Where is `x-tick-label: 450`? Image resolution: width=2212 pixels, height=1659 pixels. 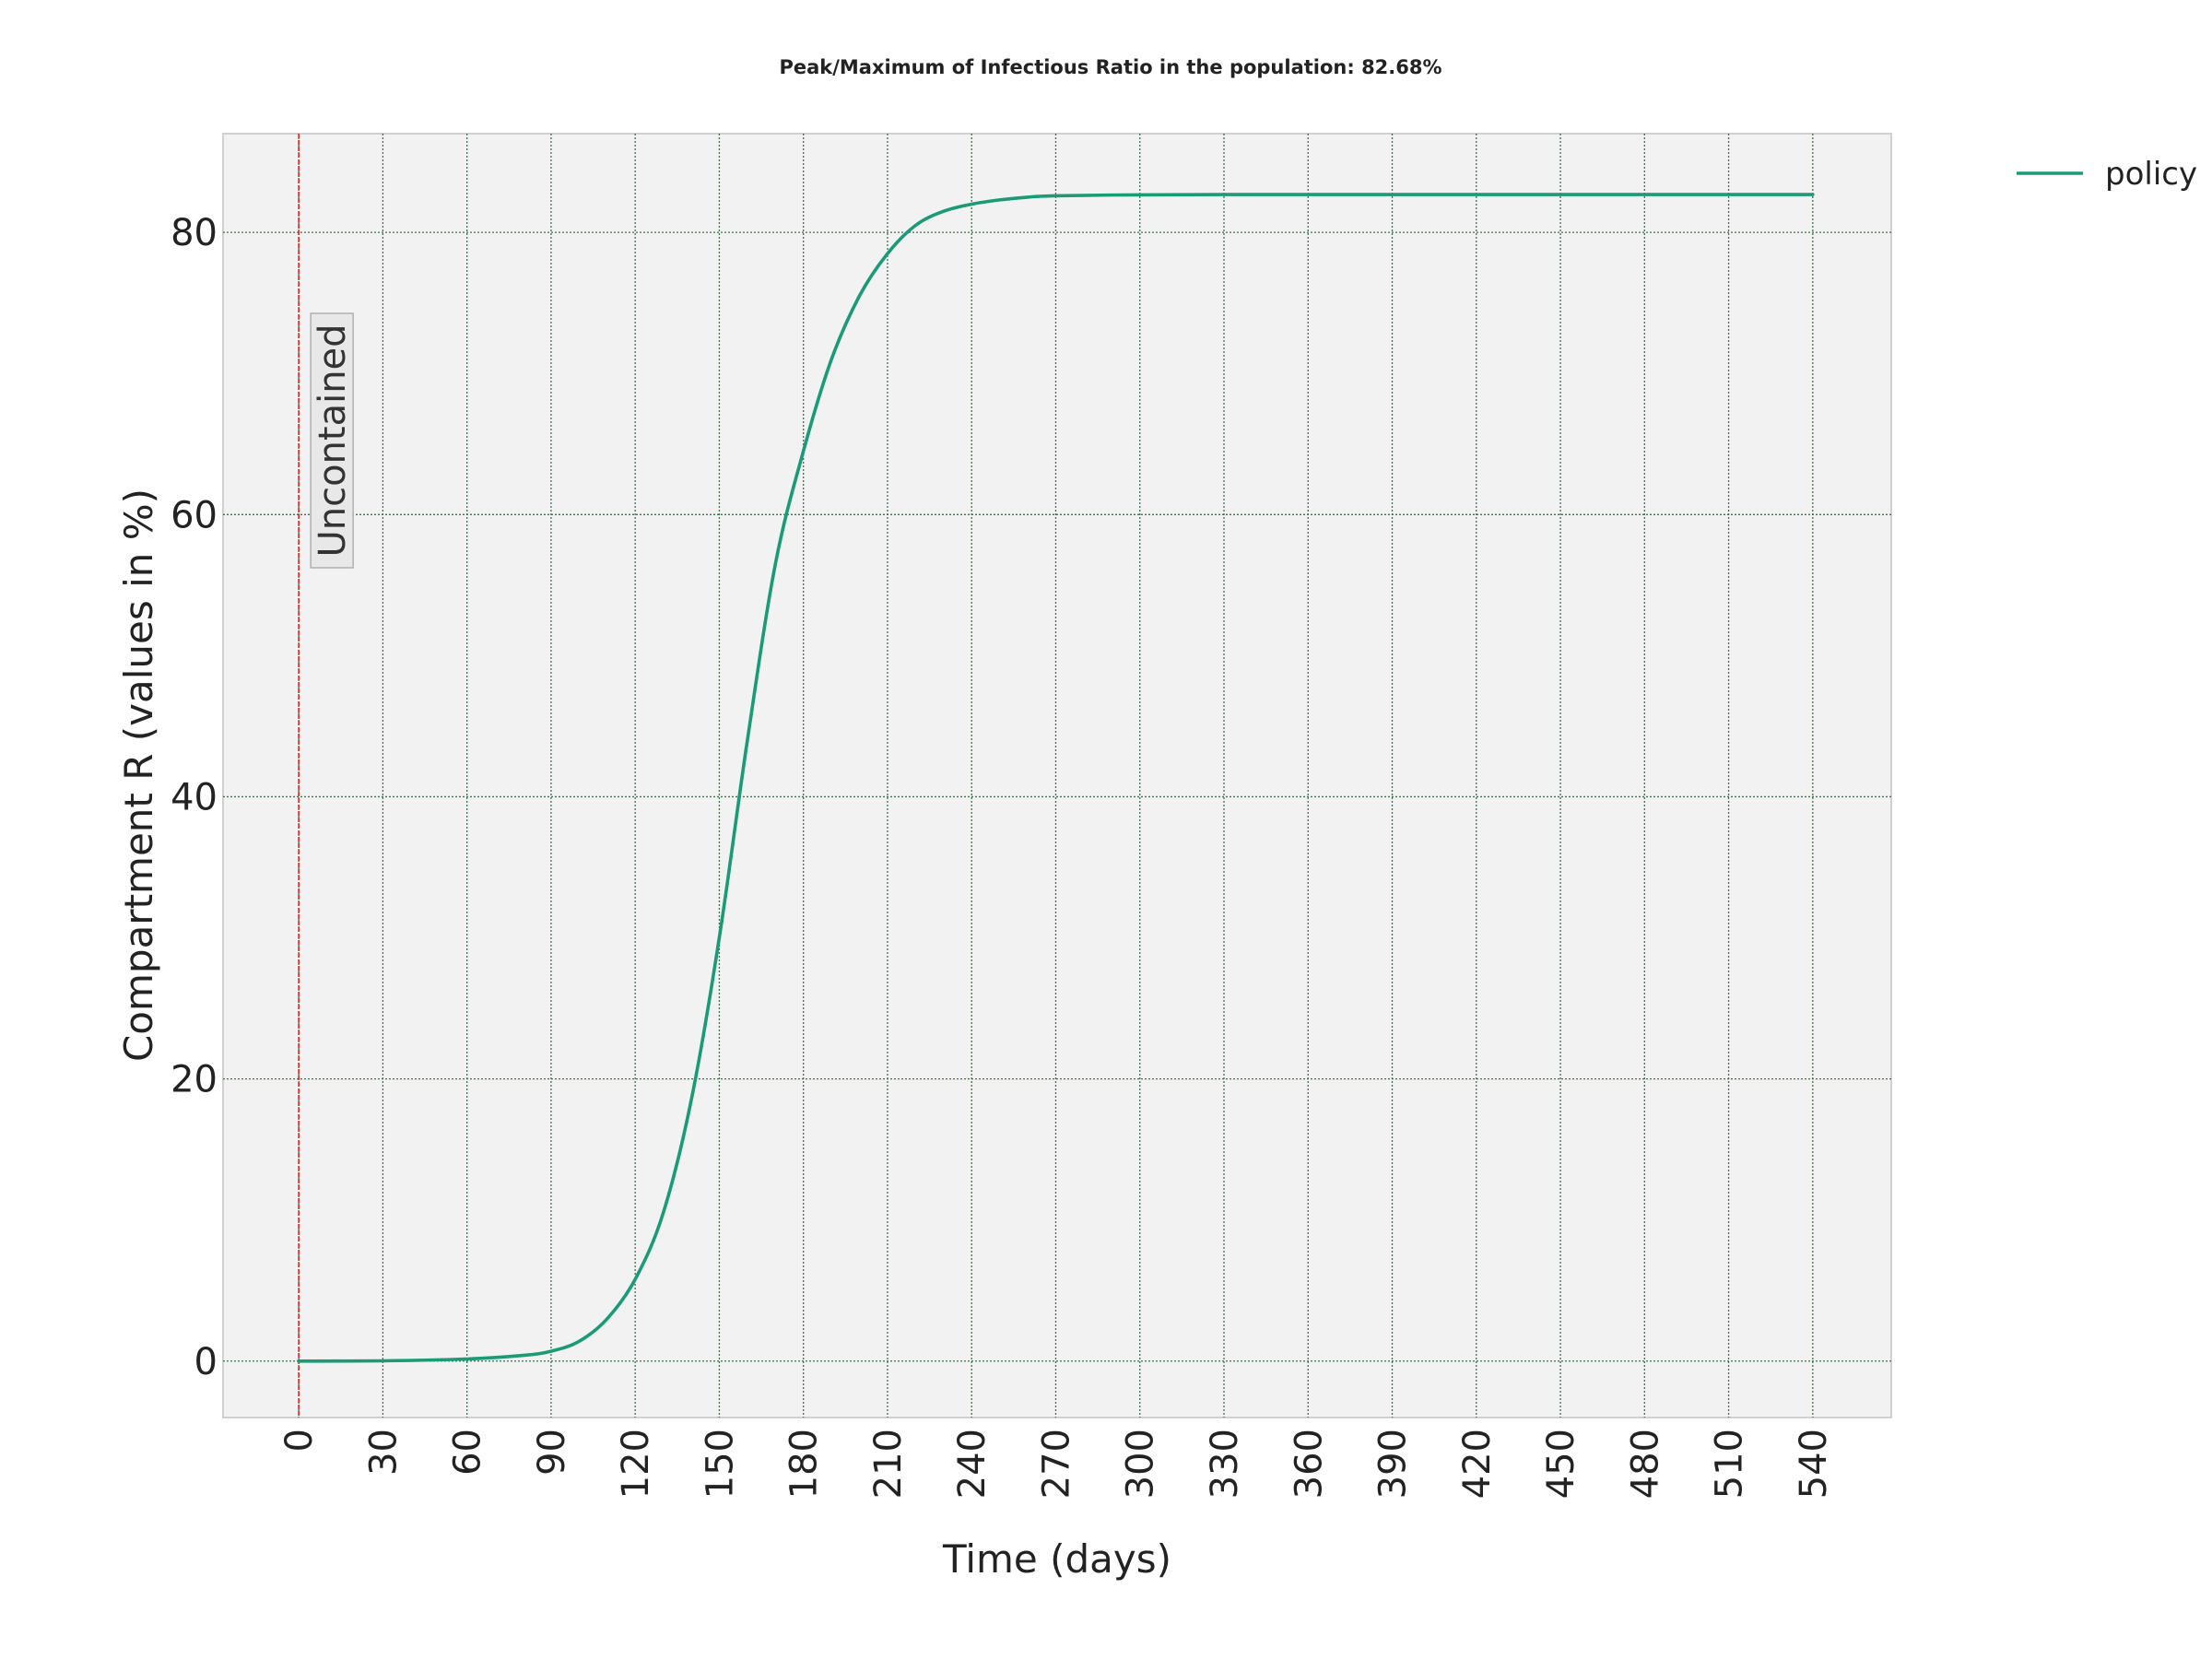
x-tick-label: 450 is located at coordinates (1561, 1464).